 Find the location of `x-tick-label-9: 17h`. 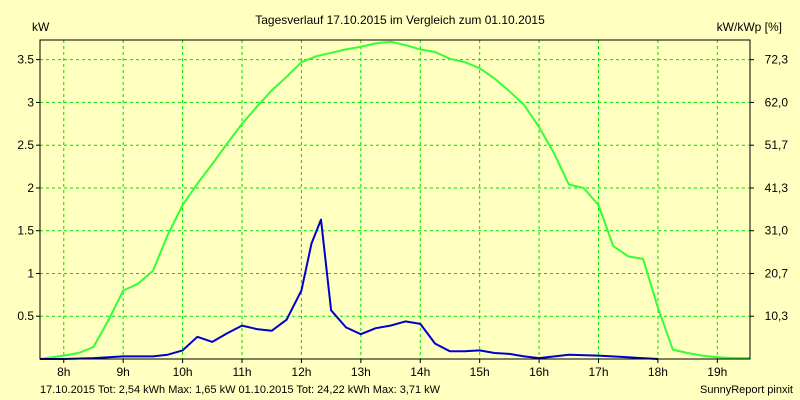

x-tick-label-9: 17h is located at coordinates (598, 372).